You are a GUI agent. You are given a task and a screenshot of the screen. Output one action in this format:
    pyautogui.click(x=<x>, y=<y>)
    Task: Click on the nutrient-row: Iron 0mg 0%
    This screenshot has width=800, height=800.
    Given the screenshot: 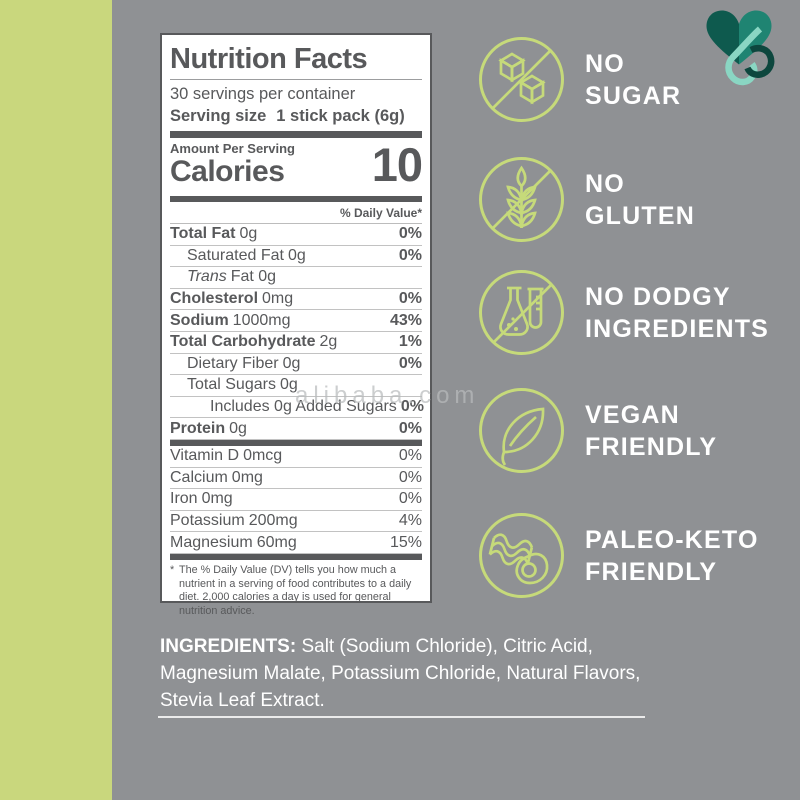 What is the action you would take?
    pyautogui.click(x=296, y=500)
    